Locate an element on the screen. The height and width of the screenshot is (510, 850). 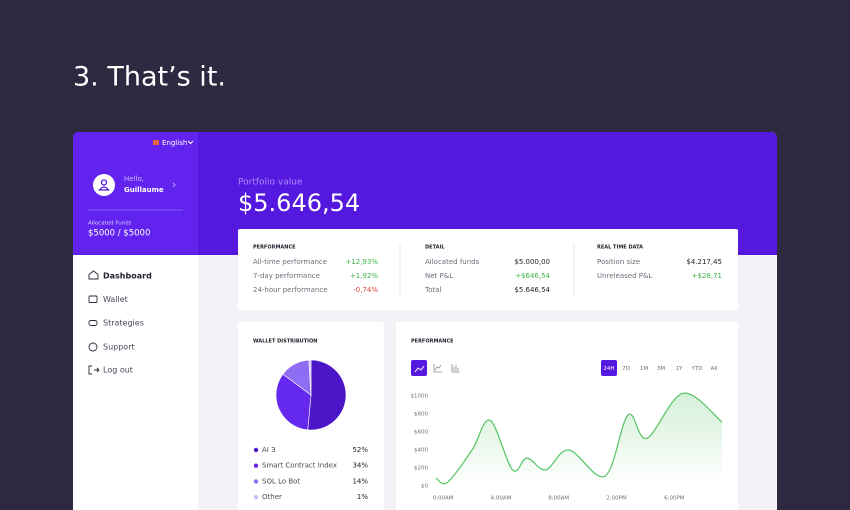
stats-value: +$28,71 is located at coordinates (707, 276).